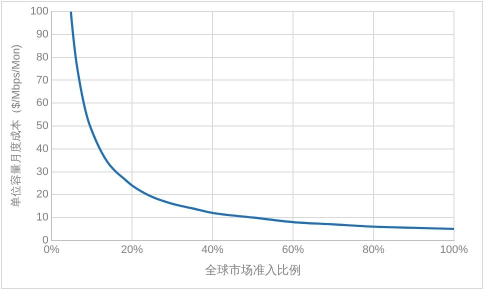 The width and height of the screenshot is (484, 290). I want to click on x-tick-label: 0%, so click(52, 250).